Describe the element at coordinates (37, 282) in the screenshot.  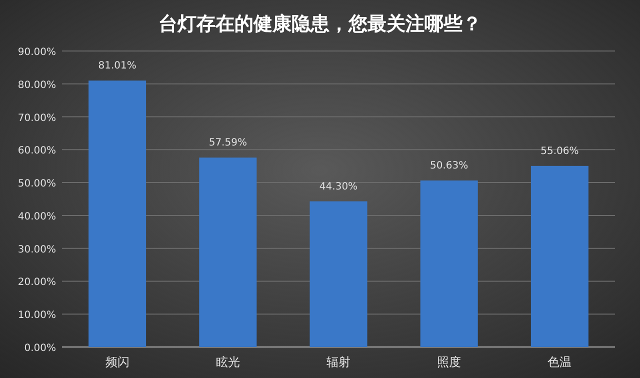
I see `y-tick-label: 20.00%` at that location.